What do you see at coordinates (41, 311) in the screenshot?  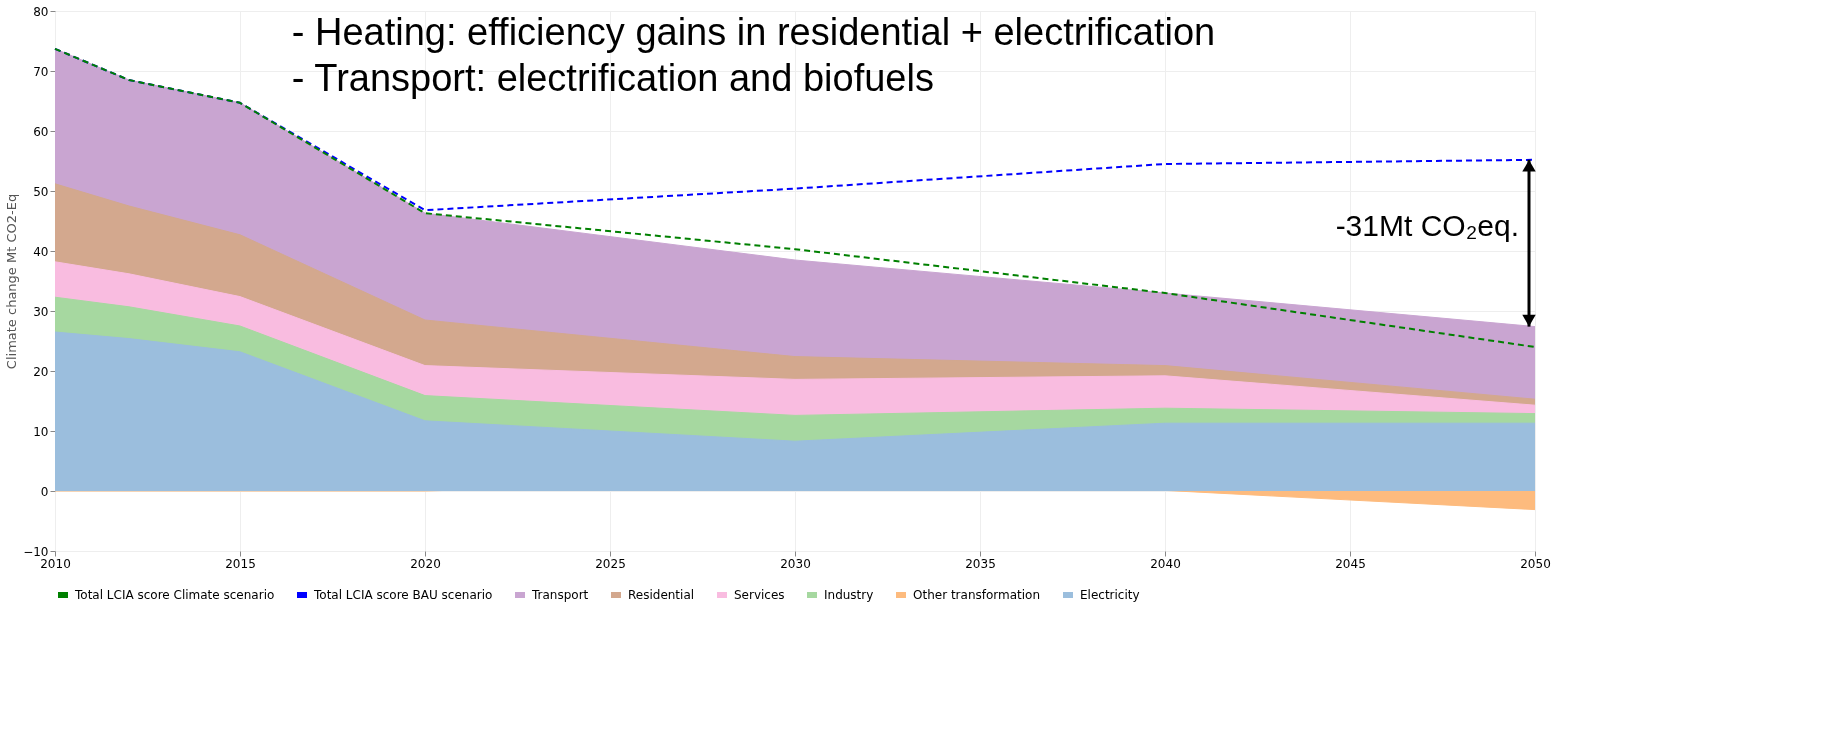 I see `y-tick-label: 30` at bounding box center [41, 311].